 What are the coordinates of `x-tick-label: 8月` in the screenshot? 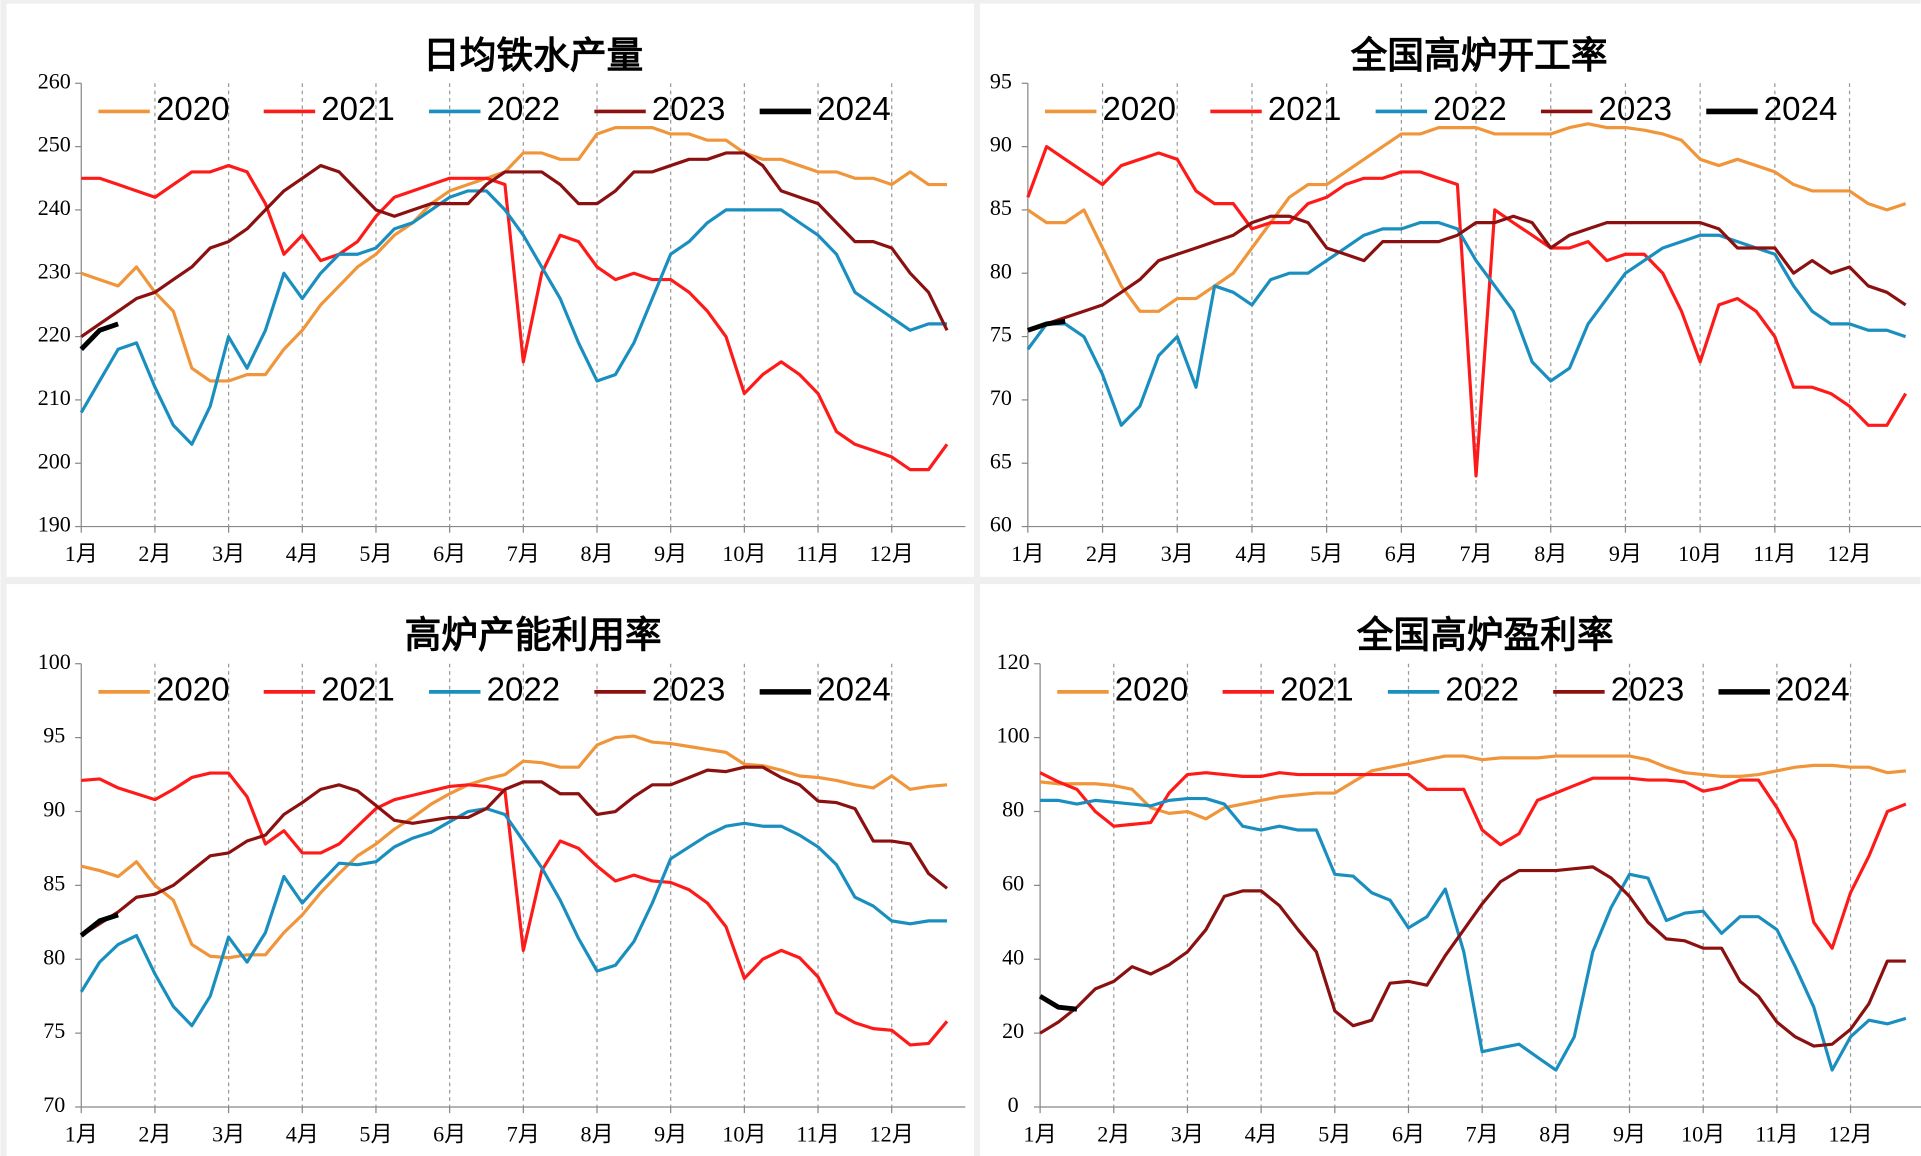 It's located at (1550, 553).